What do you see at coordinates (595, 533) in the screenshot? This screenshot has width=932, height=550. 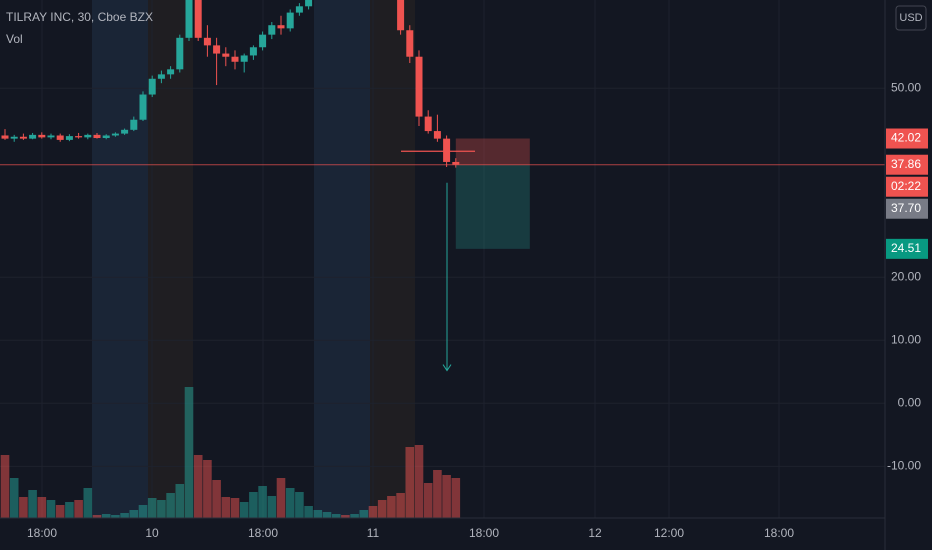 I see `x-tick-label: 12` at bounding box center [595, 533].